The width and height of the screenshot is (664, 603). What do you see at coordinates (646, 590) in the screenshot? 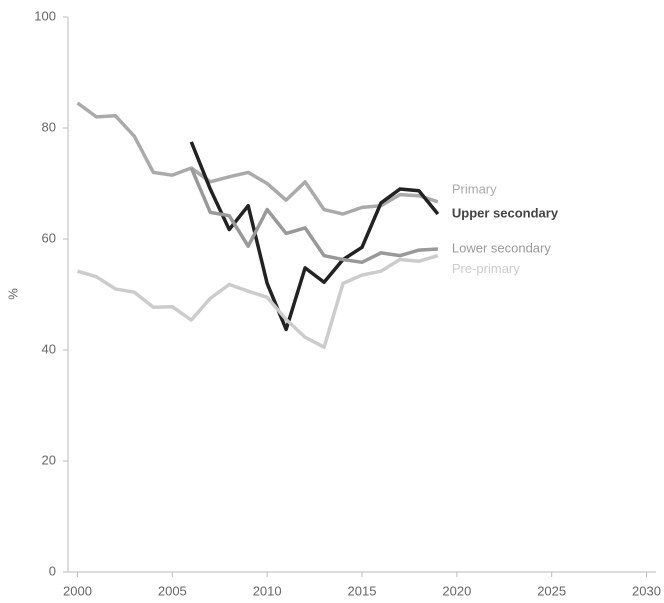
I see `x-tick-label: 2030` at bounding box center [646, 590].